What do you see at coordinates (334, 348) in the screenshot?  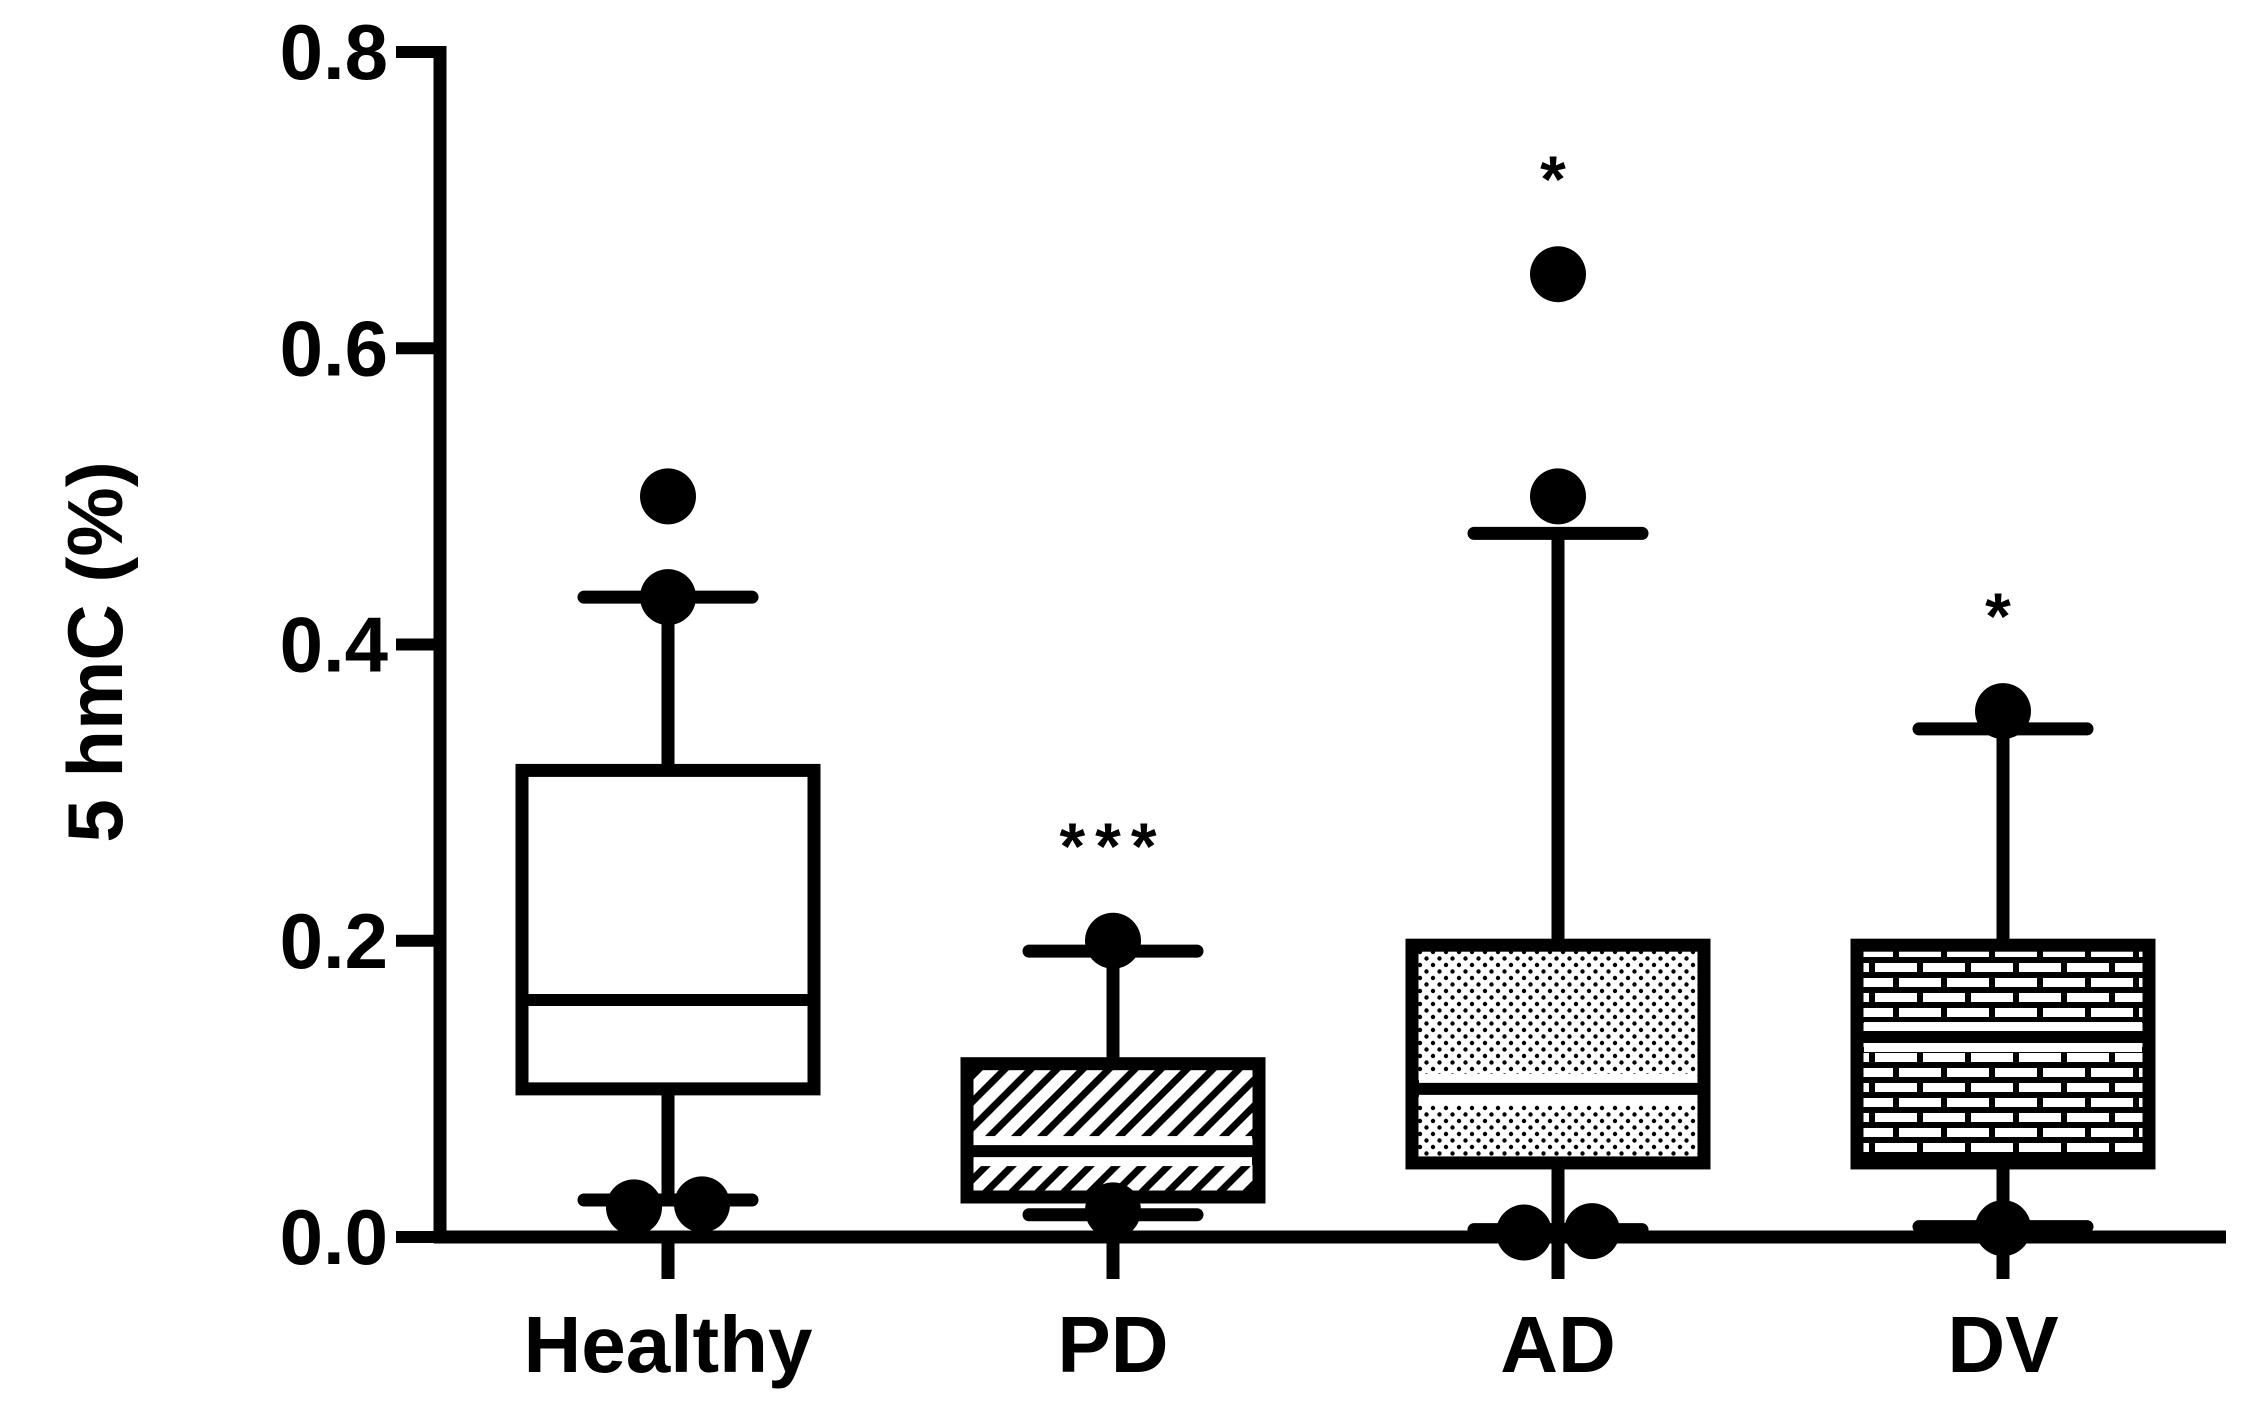 I see `y-tick-label: 0.6` at bounding box center [334, 348].